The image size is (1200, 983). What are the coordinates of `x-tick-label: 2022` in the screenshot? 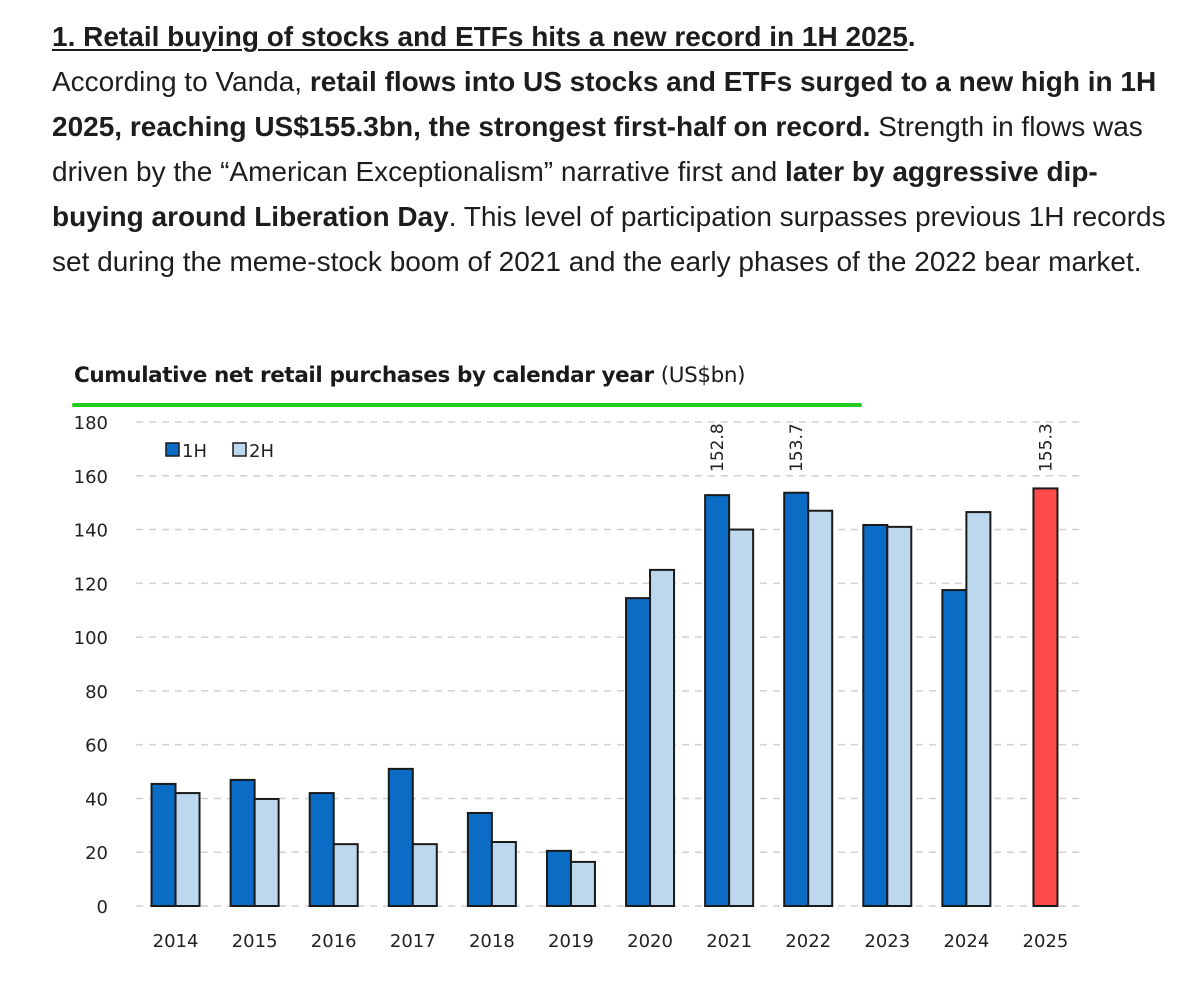 It's located at (808, 941).